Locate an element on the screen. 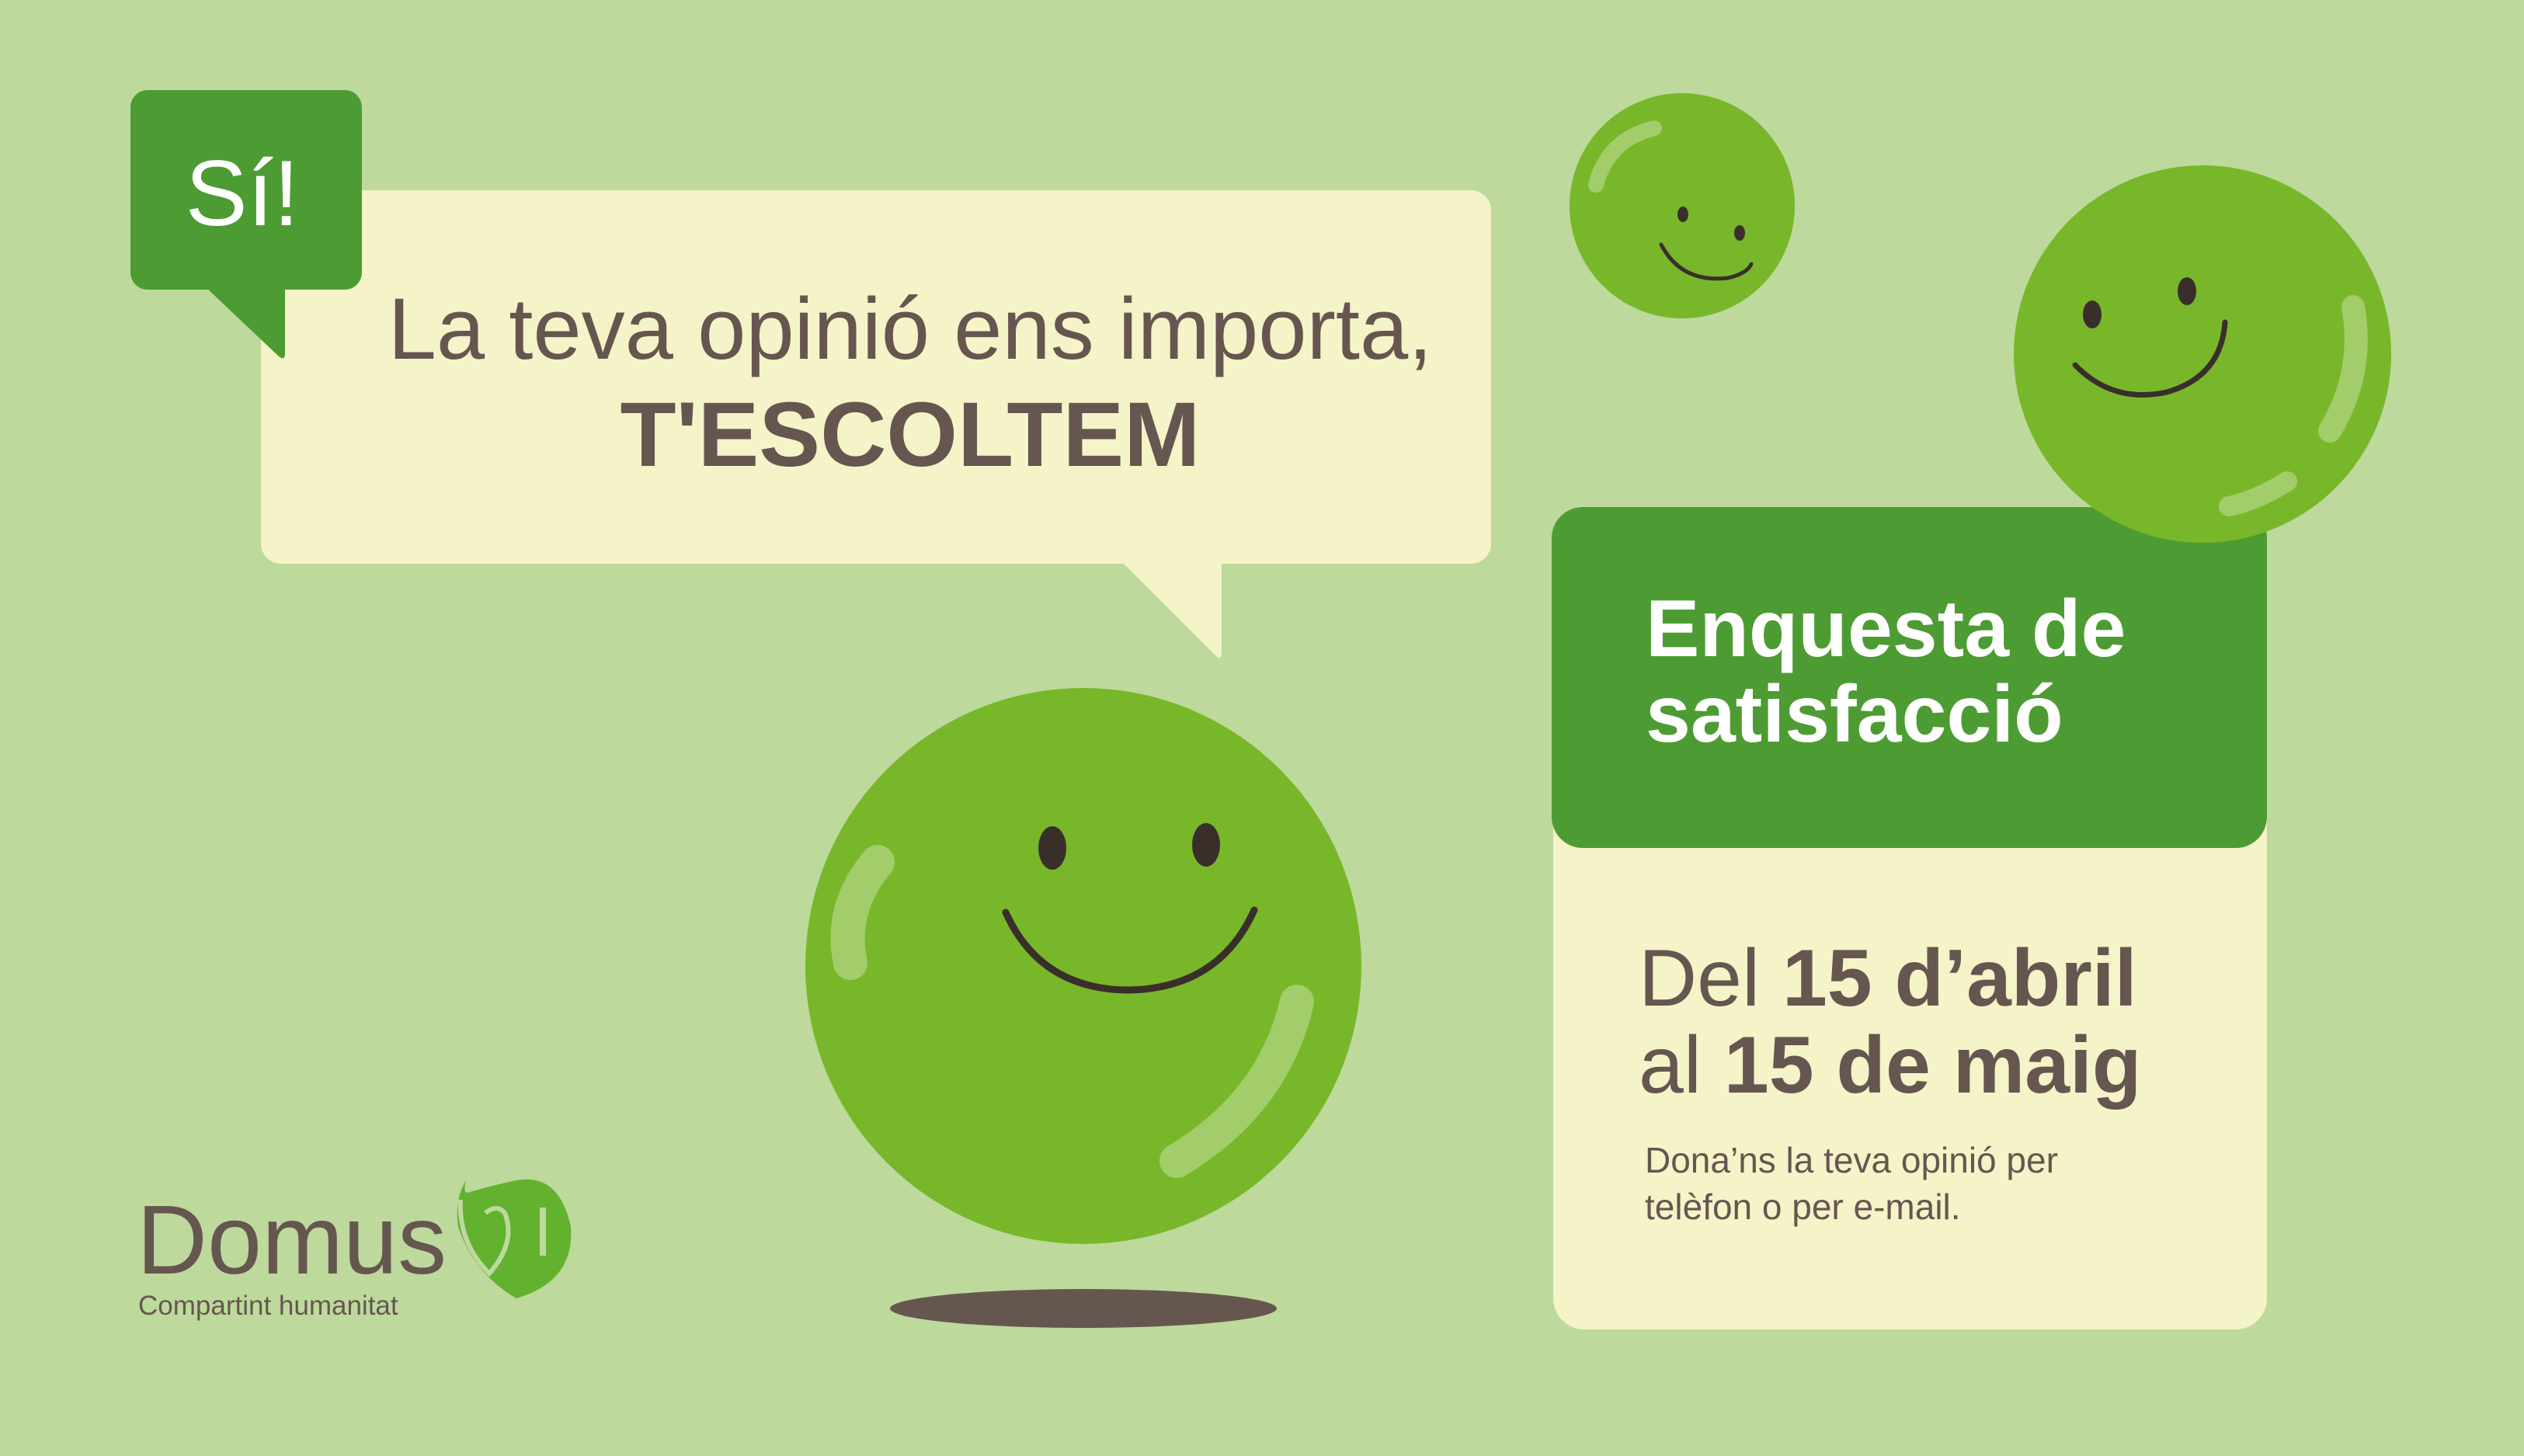 This screenshot has width=2524, height=1456. heart-logo-icon is located at coordinates (514, 1238).